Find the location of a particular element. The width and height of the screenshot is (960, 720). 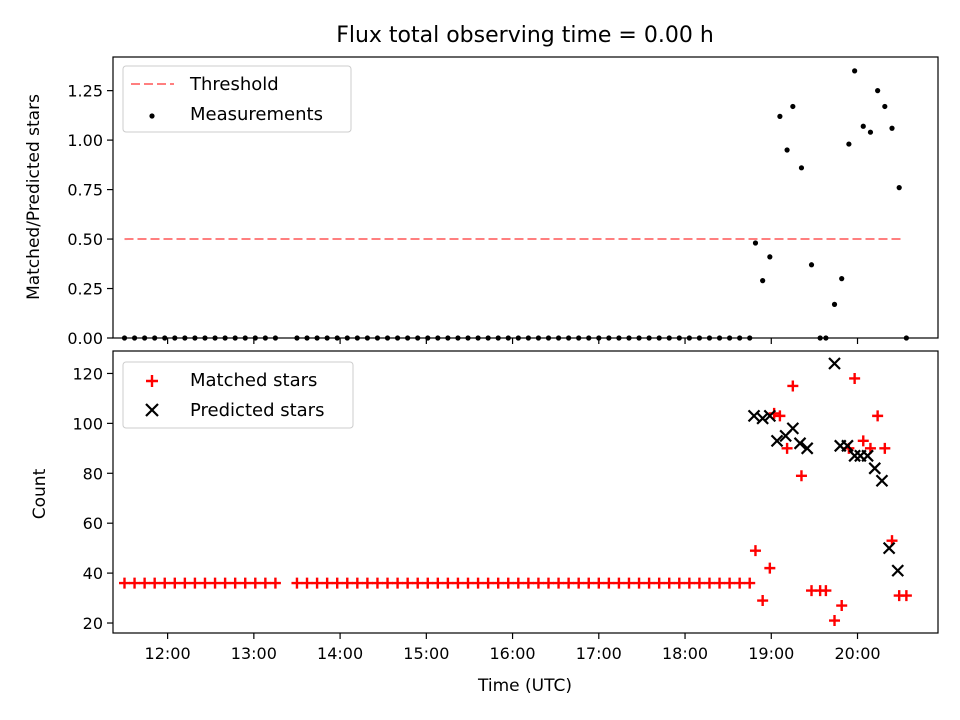

y-tick-label: 1.00 is located at coordinates (85, 140).